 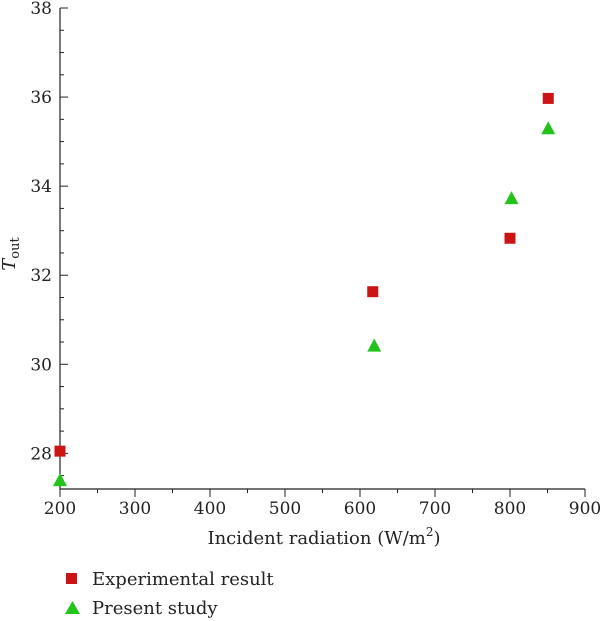 What do you see at coordinates (135, 509) in the screenshot?
I see `x-tick-label: 300` at bounding box center [135, 509].